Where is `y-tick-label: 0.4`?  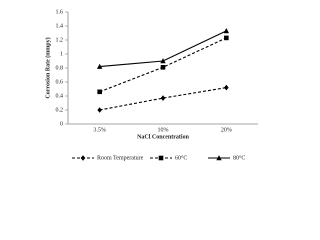 y-tick-label: 0.4 is located at coordinates (60, 96).